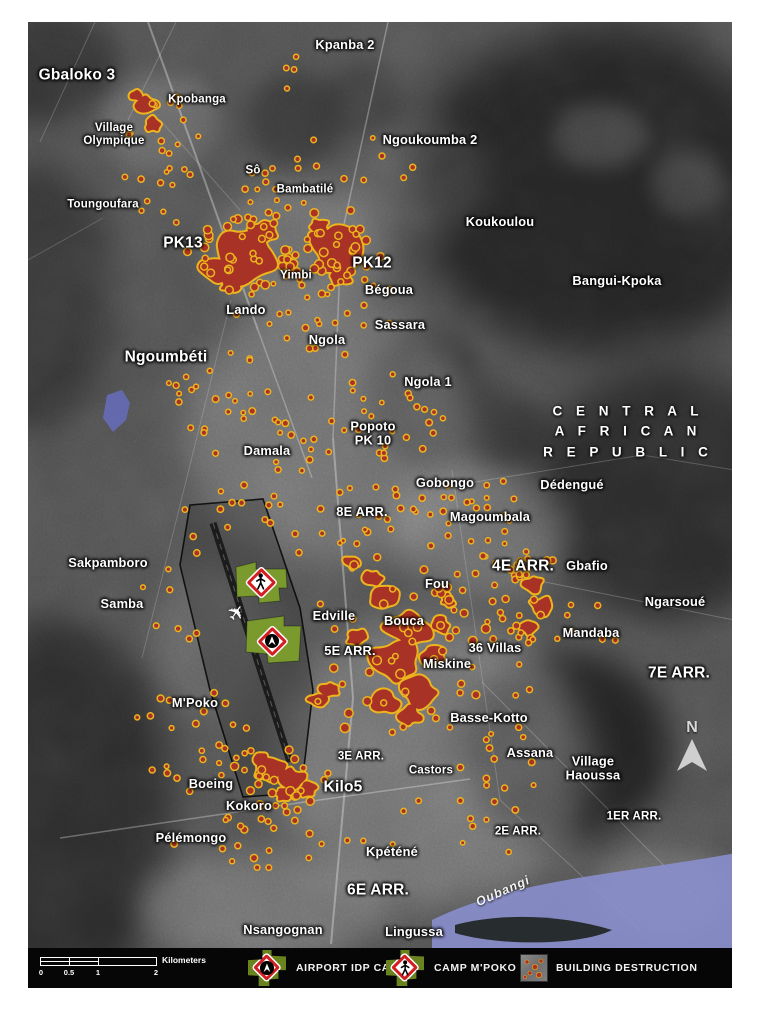 Image resolution: width=760 pixels, height=1014 pixels. Describe the element at coordinates (156, 972) in the screenshot. I see `scale-tick-label: 2` at that location.